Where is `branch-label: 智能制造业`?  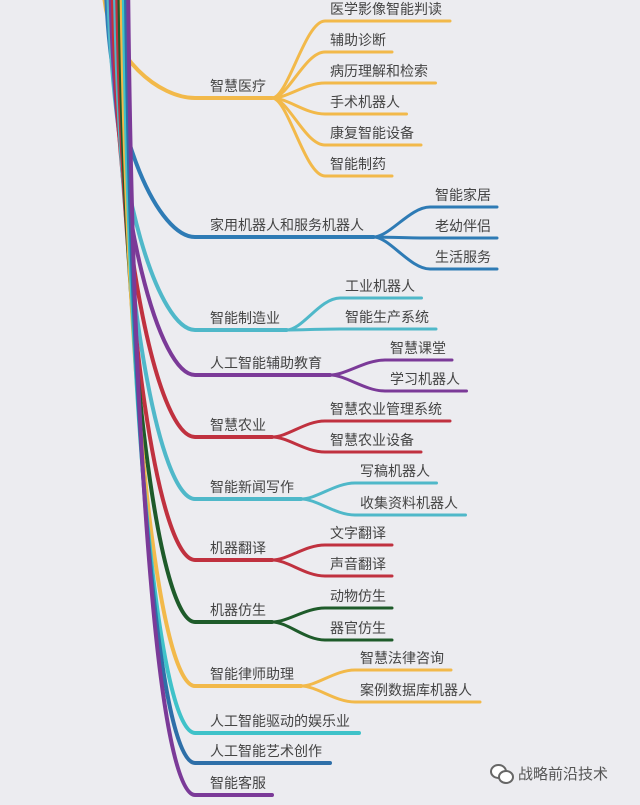 branch-label: 智能制造业 is located at coordinates (245, 319).